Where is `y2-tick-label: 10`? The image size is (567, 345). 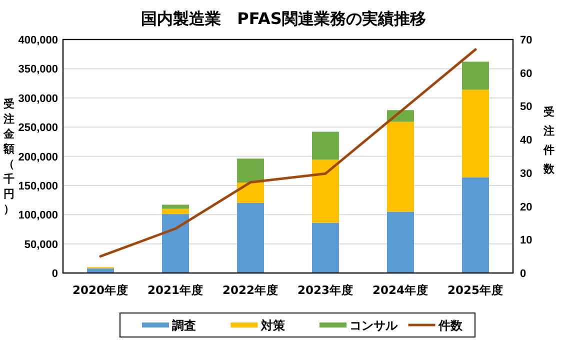 y2-tick-label: 10 is located at coordinates (526, 240).